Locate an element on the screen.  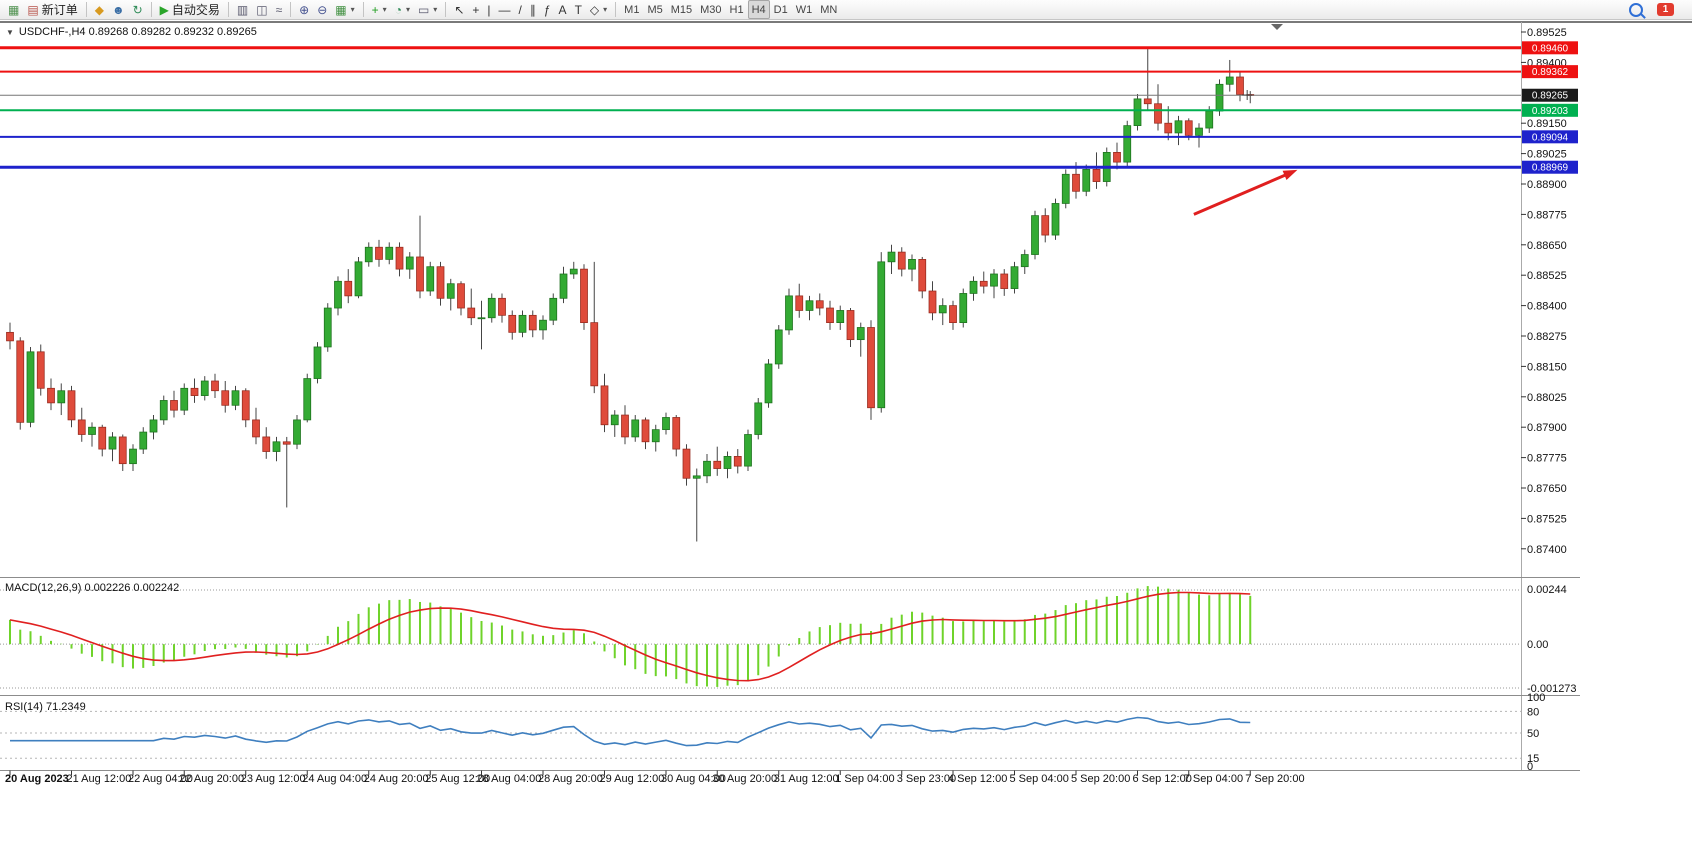
svg-text: 0.88525 is located at coordinates (1547, 276).